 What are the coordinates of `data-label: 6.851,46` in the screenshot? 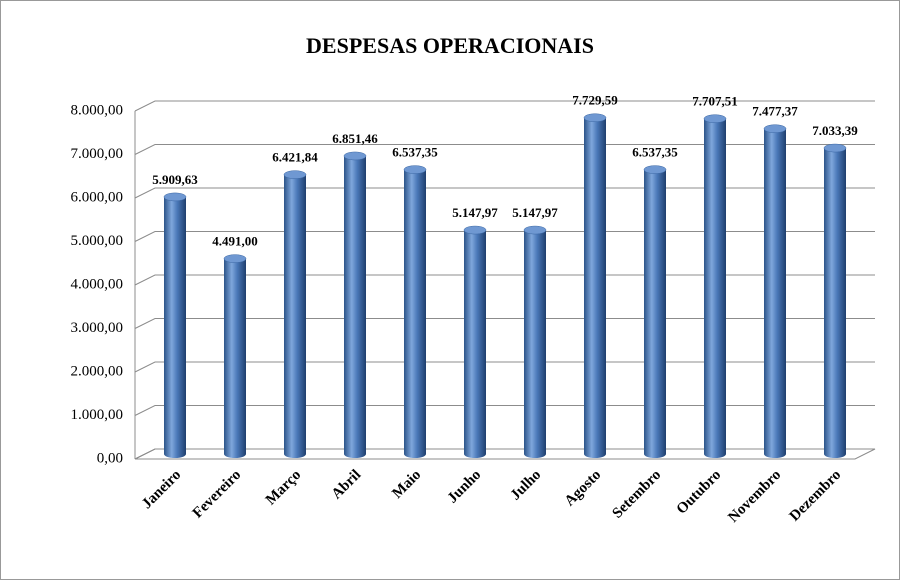 It's located at (355, 138).